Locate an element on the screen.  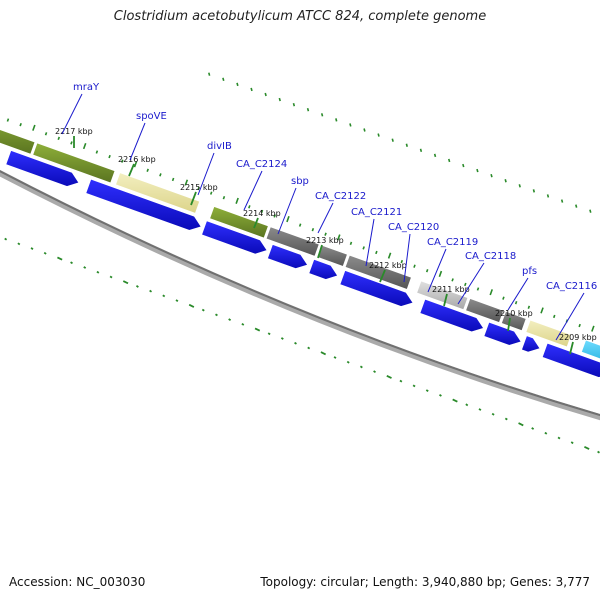
kbp-label: 2216 kbp is located at coordinates (137, 159).